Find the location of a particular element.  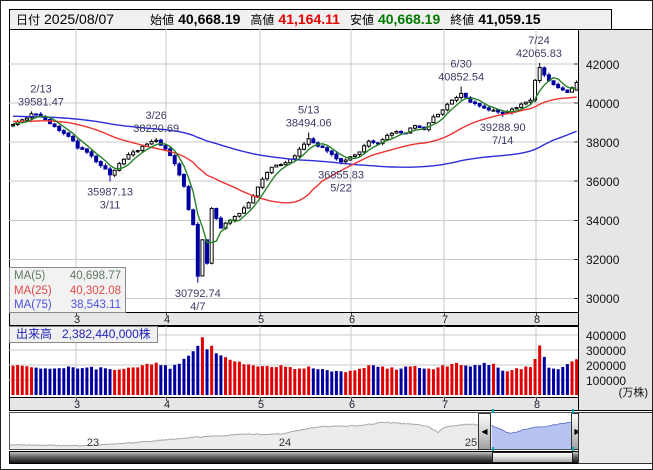

volume-value: 2,382,440,000株 is located at coordinates (106, 334).